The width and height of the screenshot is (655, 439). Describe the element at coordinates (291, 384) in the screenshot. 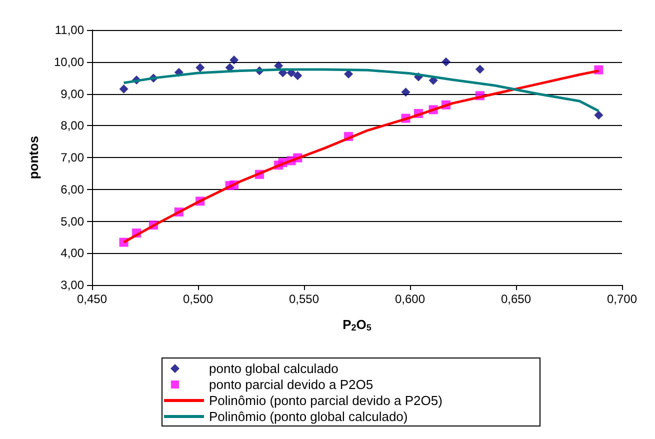

I see `legend-label: ponto parcial devido a P2O5` at that location.